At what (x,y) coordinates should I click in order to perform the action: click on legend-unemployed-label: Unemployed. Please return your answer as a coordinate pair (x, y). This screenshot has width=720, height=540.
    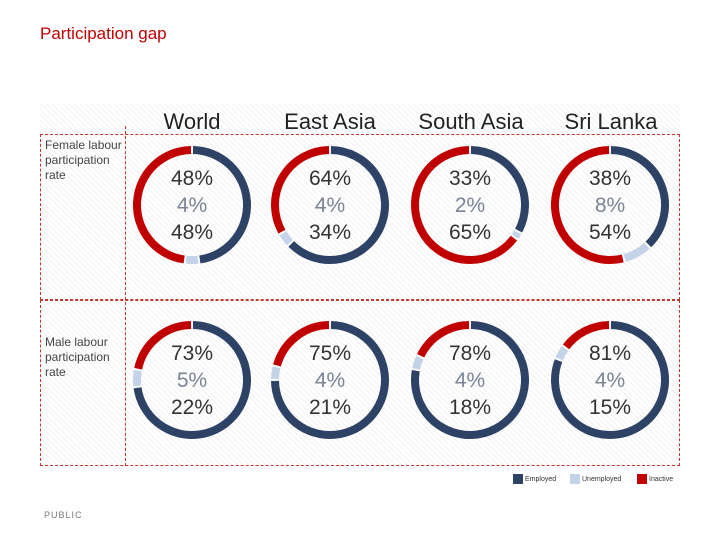
    Looking at the image, I should click on (602, 479).